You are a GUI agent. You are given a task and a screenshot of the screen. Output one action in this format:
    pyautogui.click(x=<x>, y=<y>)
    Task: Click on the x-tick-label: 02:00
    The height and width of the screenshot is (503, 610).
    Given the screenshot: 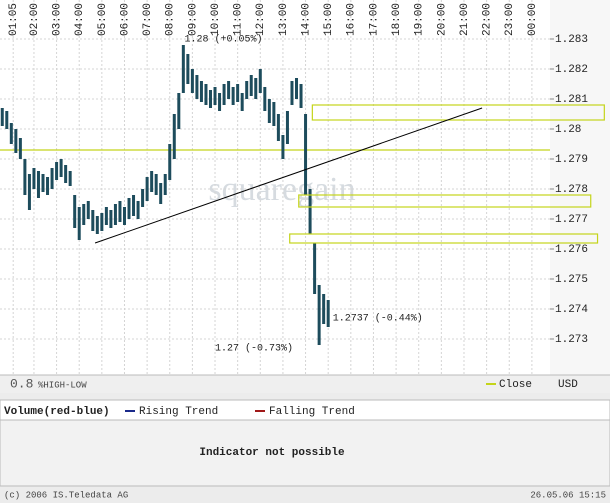 What is the action you would take?
    pyautogui.click(x=35, y=19)
    